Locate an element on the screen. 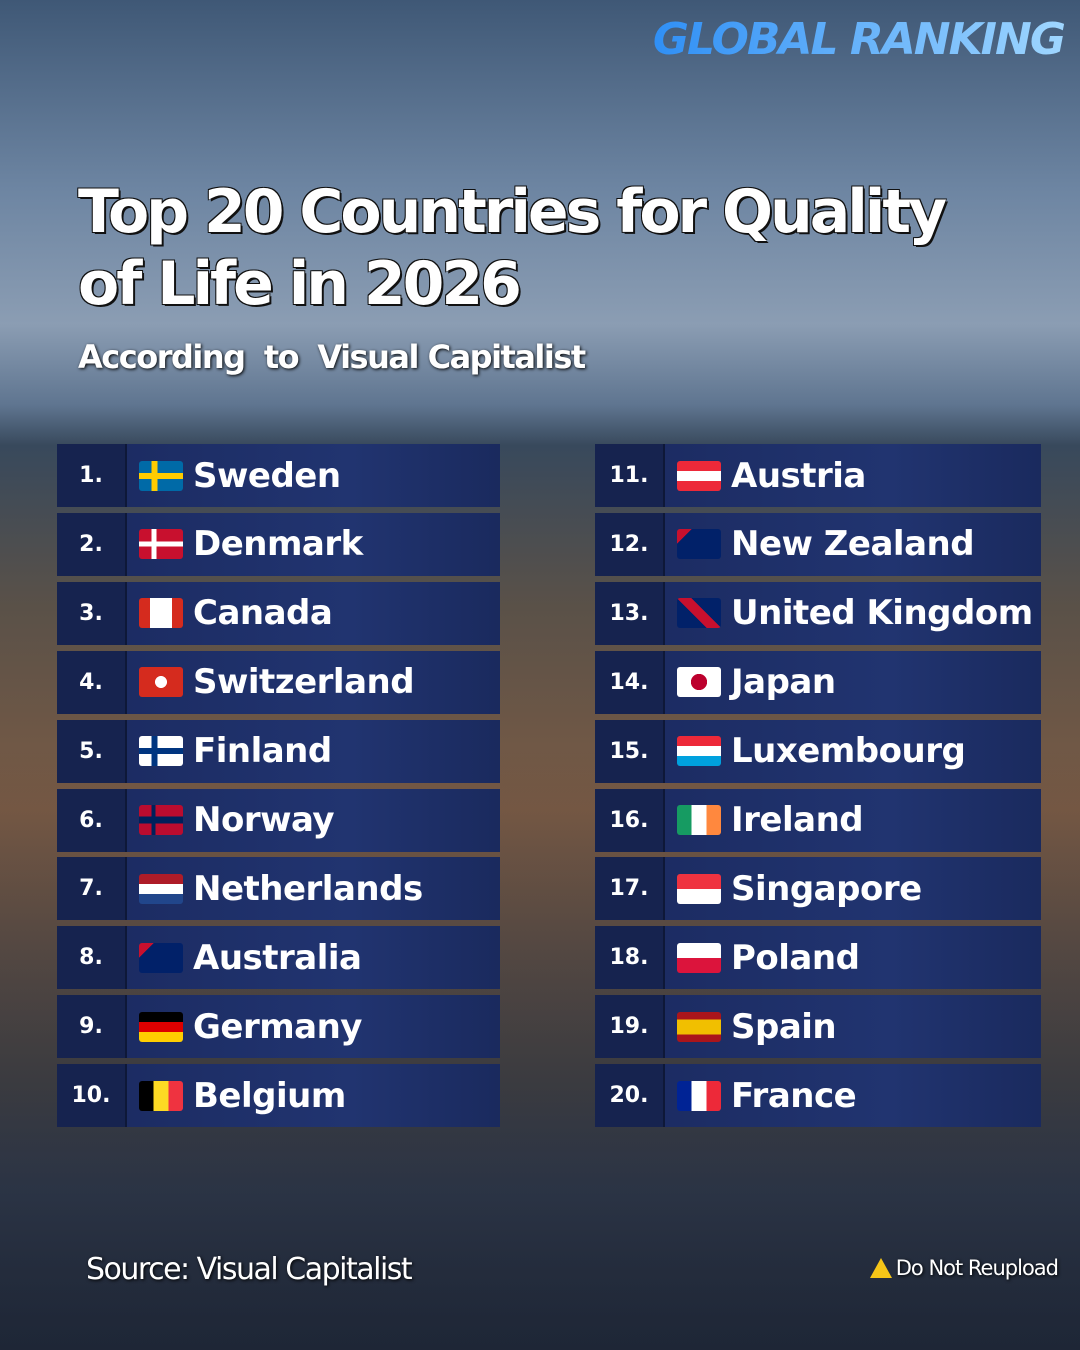 The height and width of the screenshot is (1350, 1080). country-box: Switzerland is located at coordinates (312, 682).